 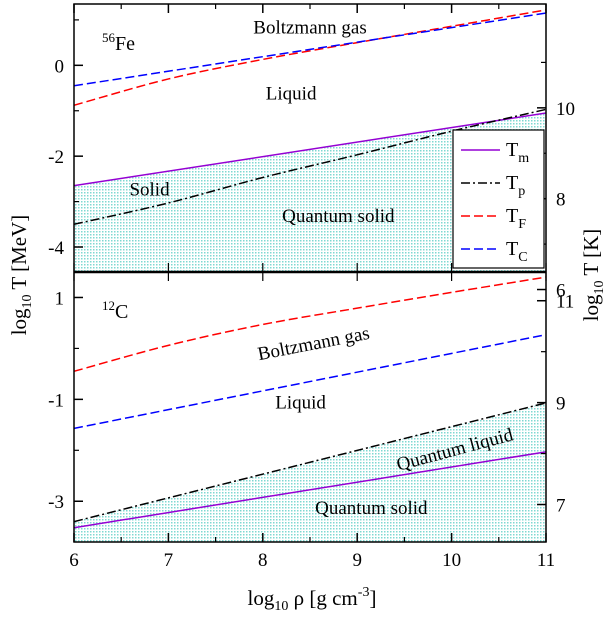 What do you see at coordinates (125, 44) in the screenshot?
I see `element-symbol: Fe` at bounding box center [125, 44].